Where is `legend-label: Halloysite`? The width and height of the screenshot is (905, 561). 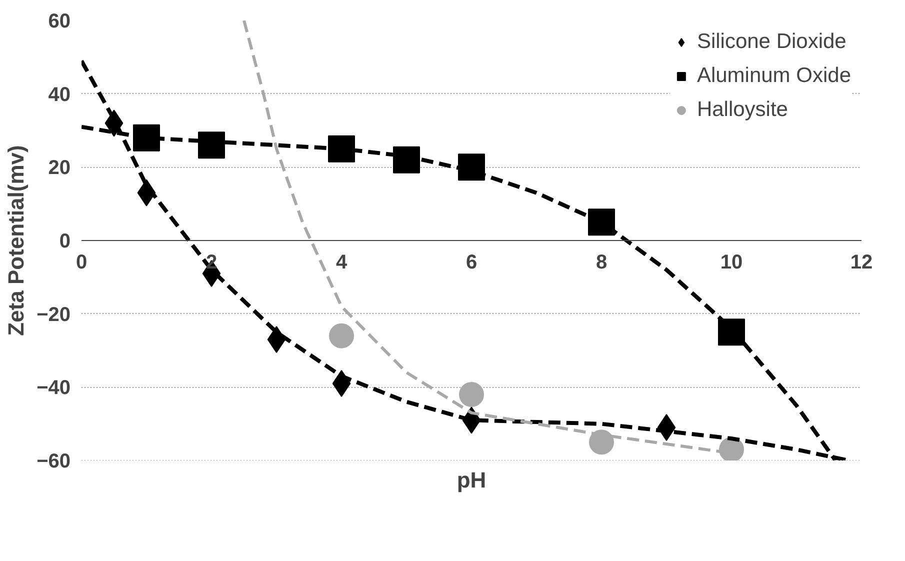
legend-label: Halloysite is located at coordinates (742, 110).